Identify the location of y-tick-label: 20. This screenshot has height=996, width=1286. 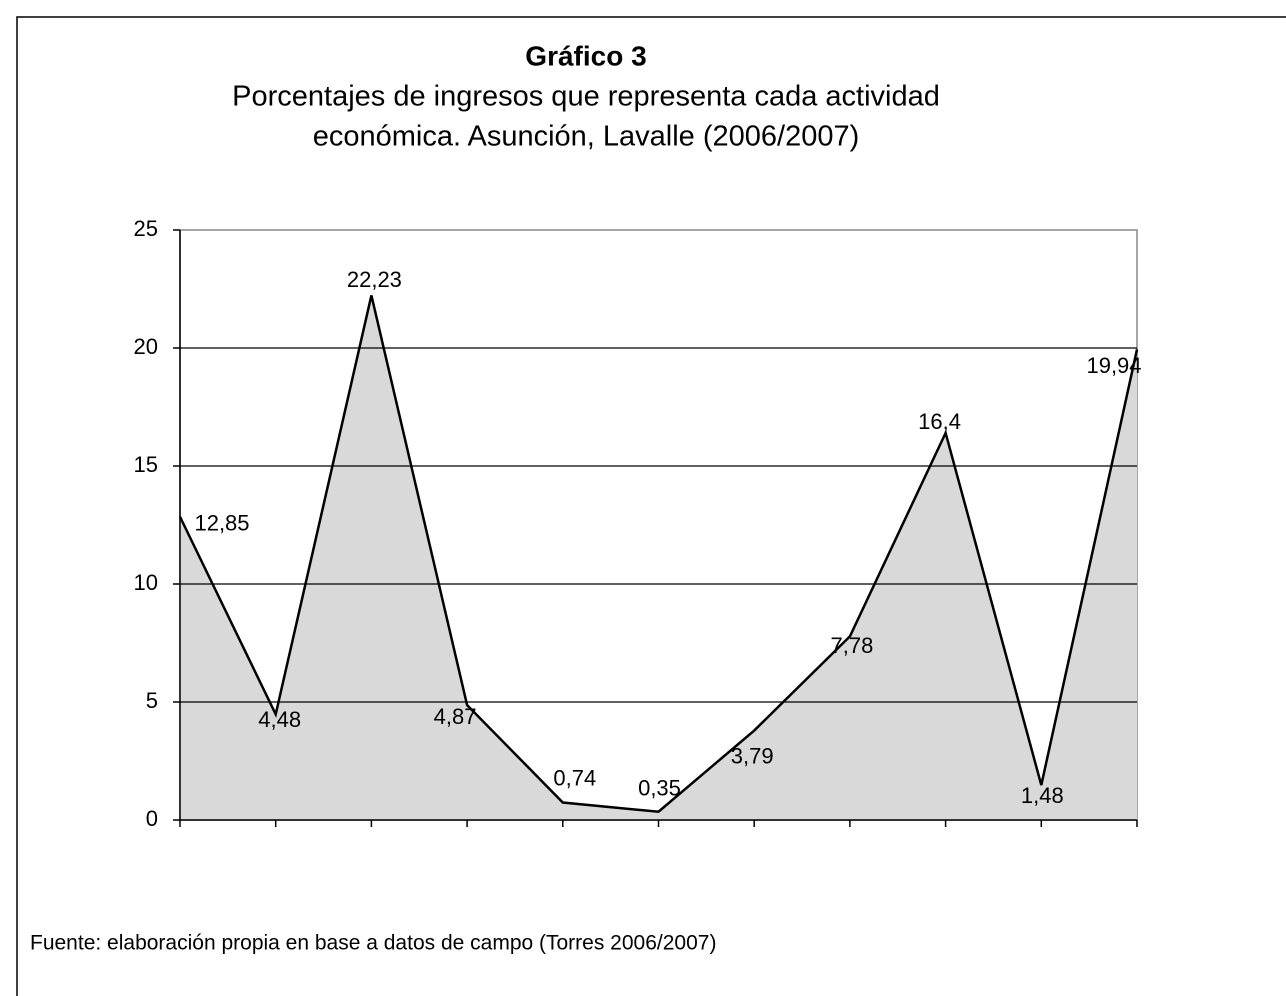
(146, 346).